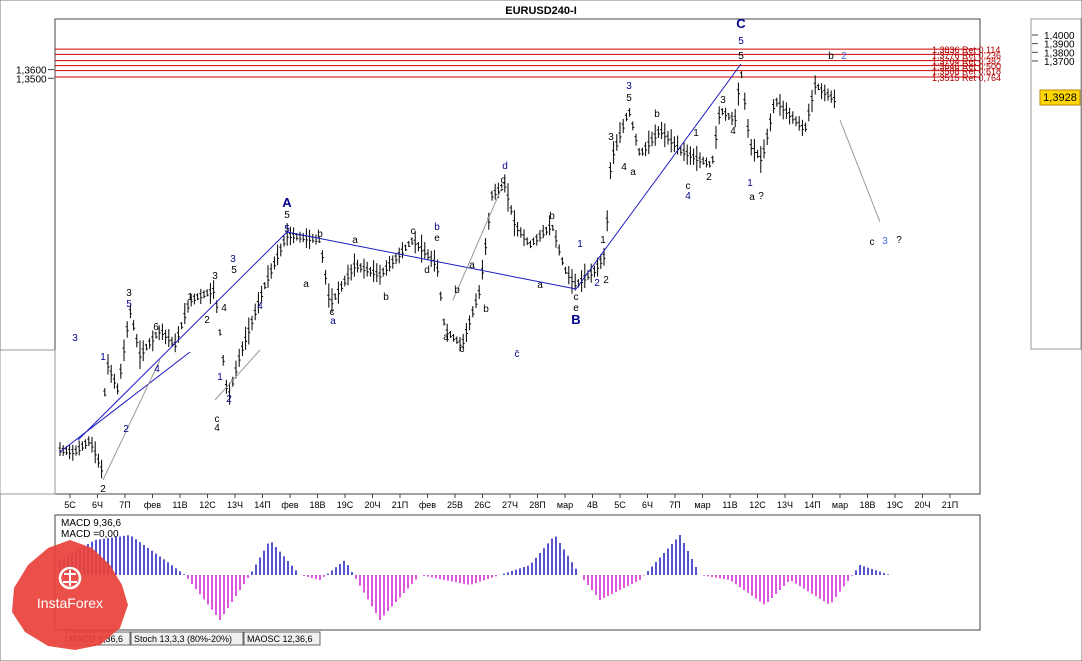  I want to click on x-tick-label: 12С, so click(757, 505).